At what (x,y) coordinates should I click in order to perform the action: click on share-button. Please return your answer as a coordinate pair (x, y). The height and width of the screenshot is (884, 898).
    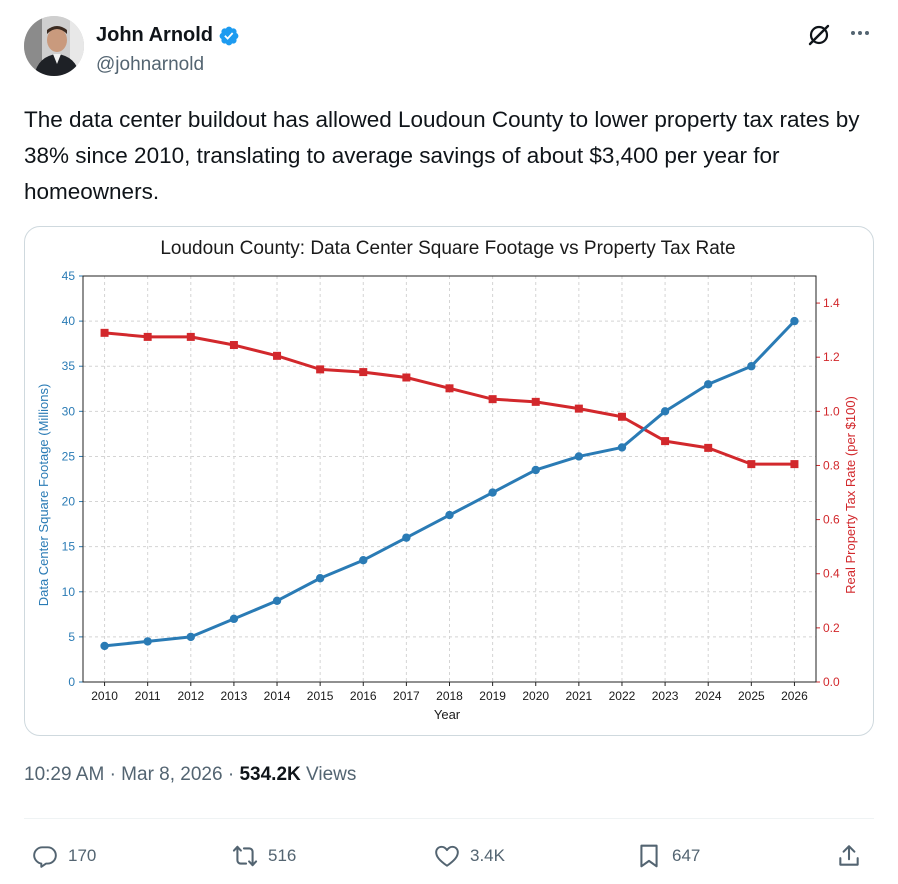
    Looking at the image, I should click on (854, 856).